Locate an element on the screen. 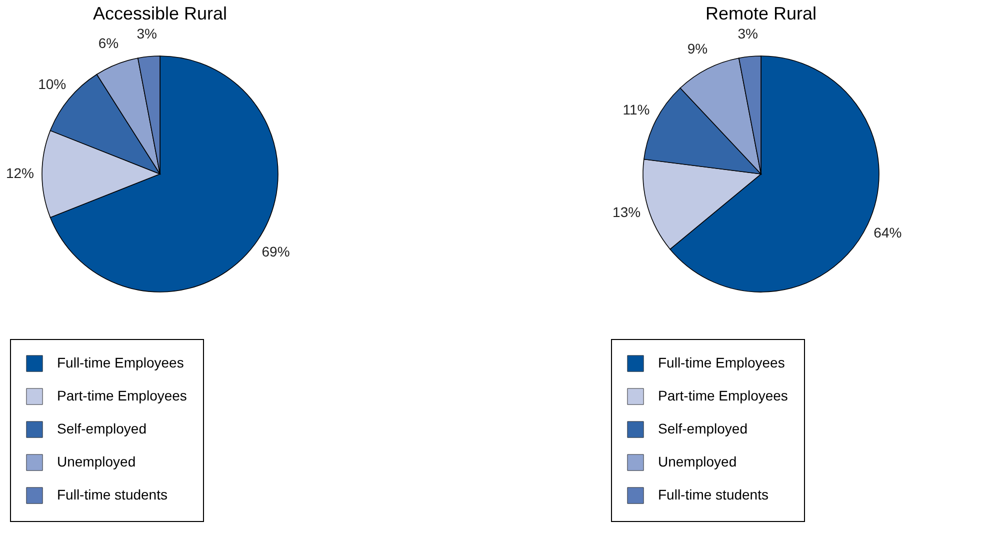 This screenshot has width=987, height=556. chart-title: Accessible Rural is located at coordinates (160, 14).